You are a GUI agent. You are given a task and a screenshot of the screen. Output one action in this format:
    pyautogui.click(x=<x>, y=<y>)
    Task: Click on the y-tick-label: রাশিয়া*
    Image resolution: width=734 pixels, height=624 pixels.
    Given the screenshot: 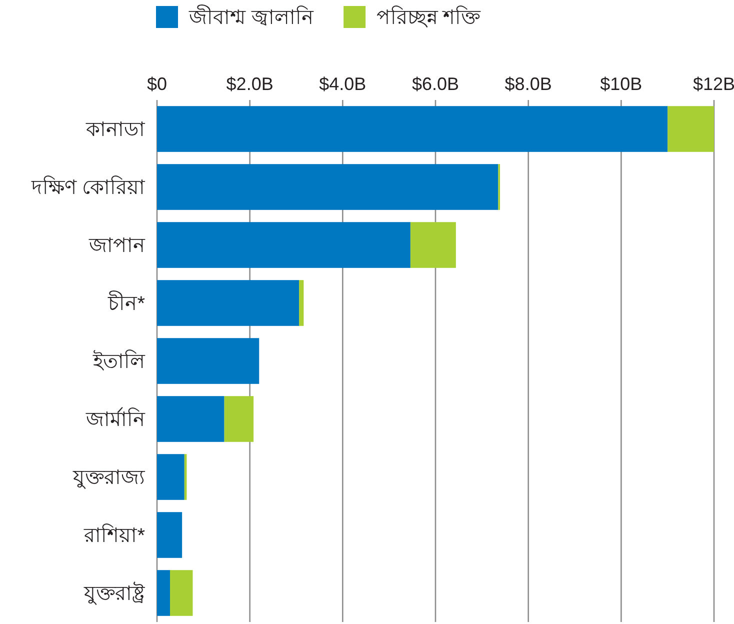 What is the action you would take?
    pyautogui.click(x=114, y=535)
    